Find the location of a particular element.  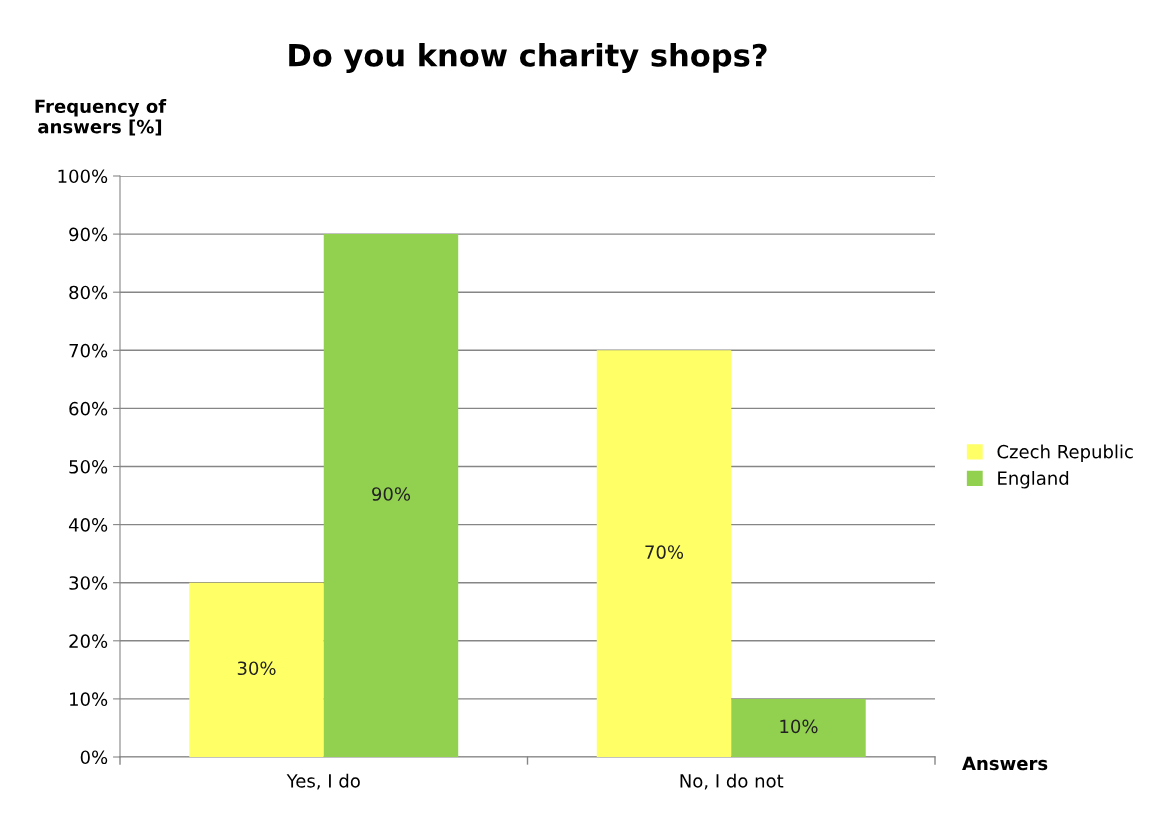

y-tick-label: 40% is located at coordinates (88, 525).